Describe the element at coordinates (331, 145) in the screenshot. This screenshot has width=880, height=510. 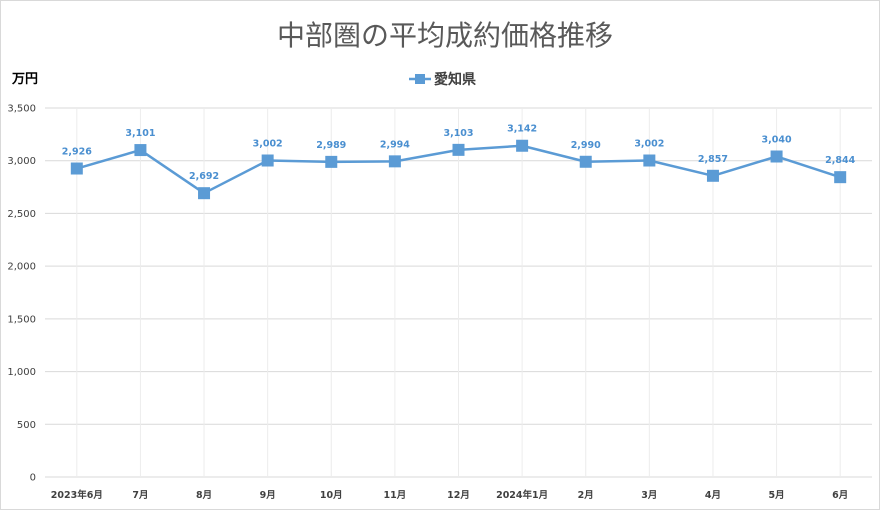
I see `data-label: 2,989` at that location.